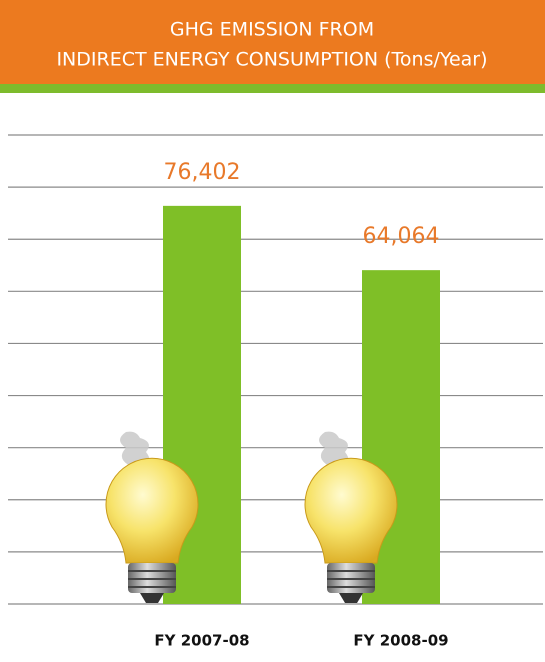 The width and height of the screenshot is (545, 662). I want to click on header-band, so click(272, 42).